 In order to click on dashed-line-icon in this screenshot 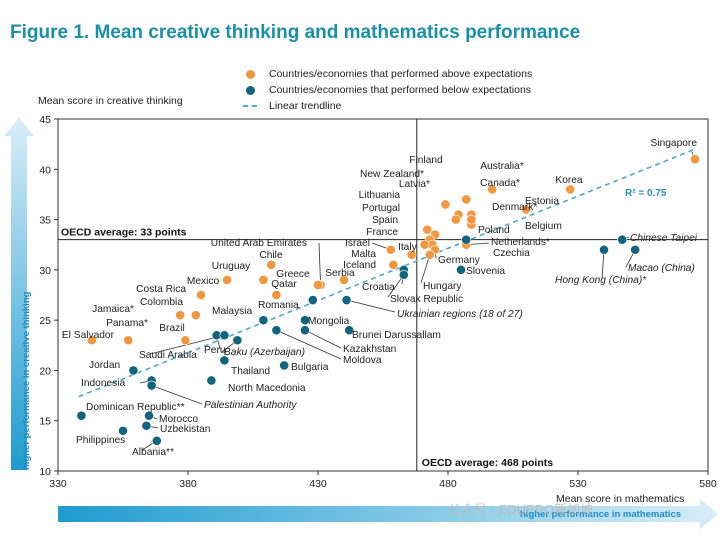, I will do `click(250, 106)`.